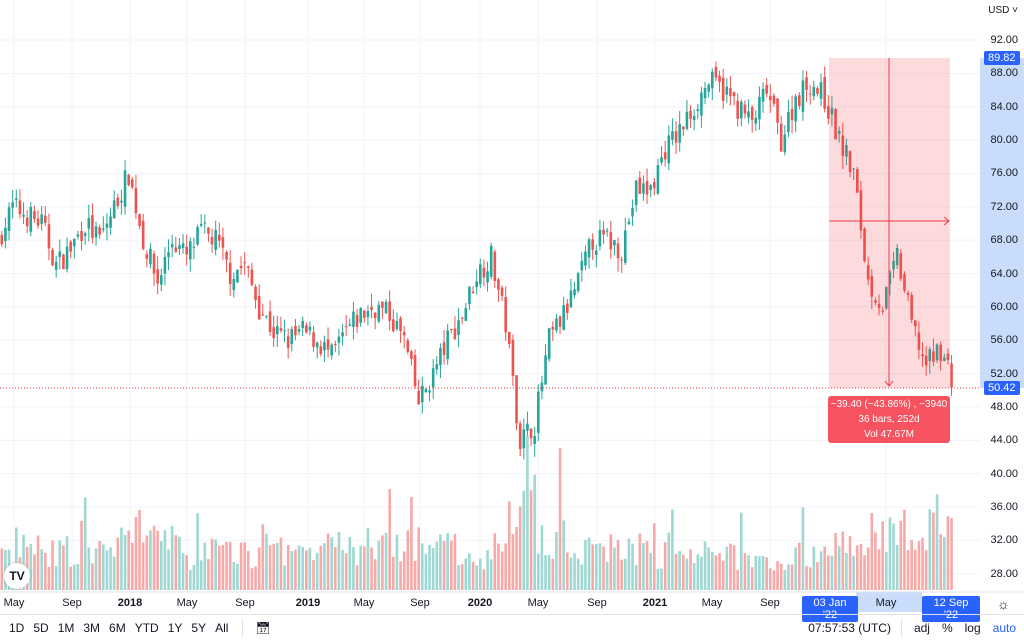 The height and width of the screenshot is (640, 1024). Describe the element at coordinates (947, 627) in the screenshot. I see `percent-toggle: %` at that location.